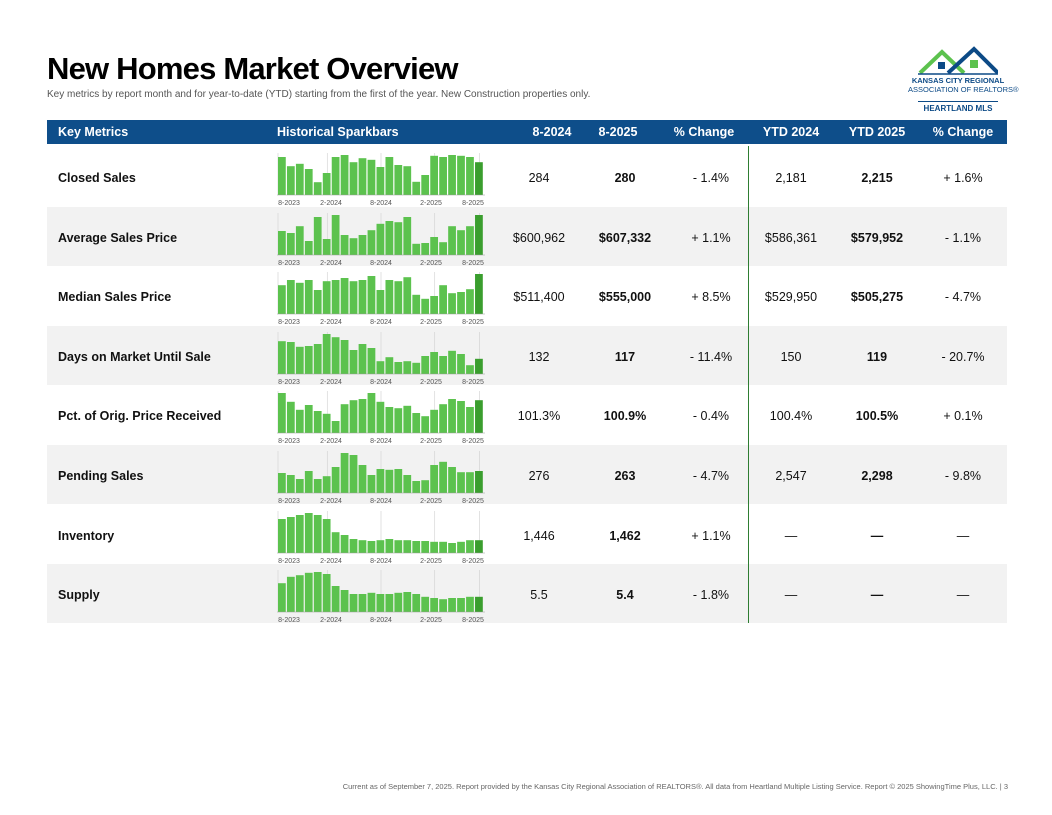 This screenshot has width=1052, height=815. Describe the element at coordinates (711, 237) in the screenshot. I see `value-pct-change: + 1.1%` at that location.